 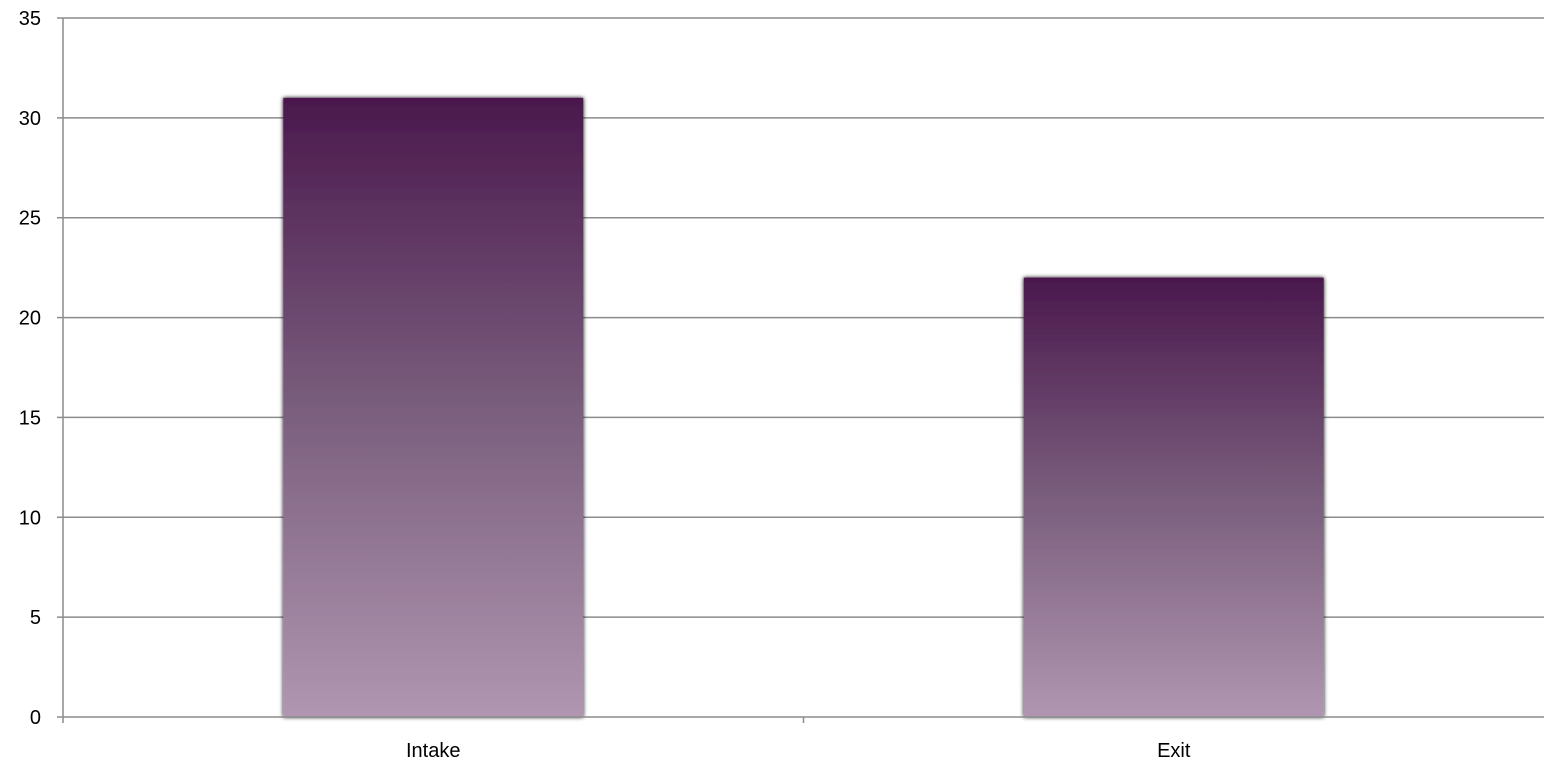 I want to click on y-tick-label: 25, so click(x=30, y=219).